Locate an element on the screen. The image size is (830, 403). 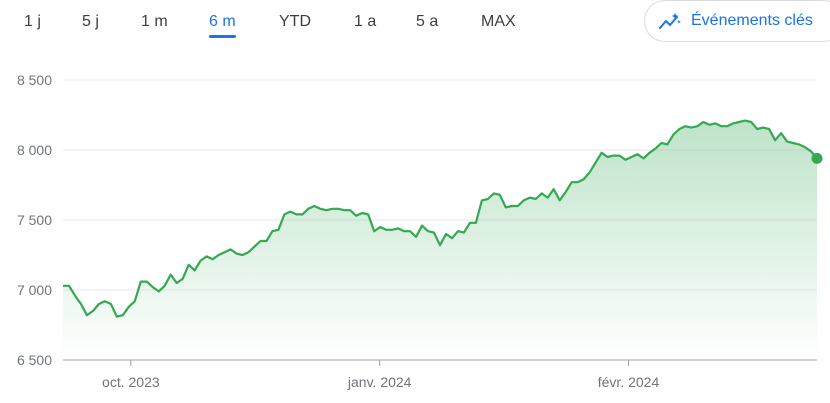
y-tick-label: 6 500 is located at coordinates (34, 360).